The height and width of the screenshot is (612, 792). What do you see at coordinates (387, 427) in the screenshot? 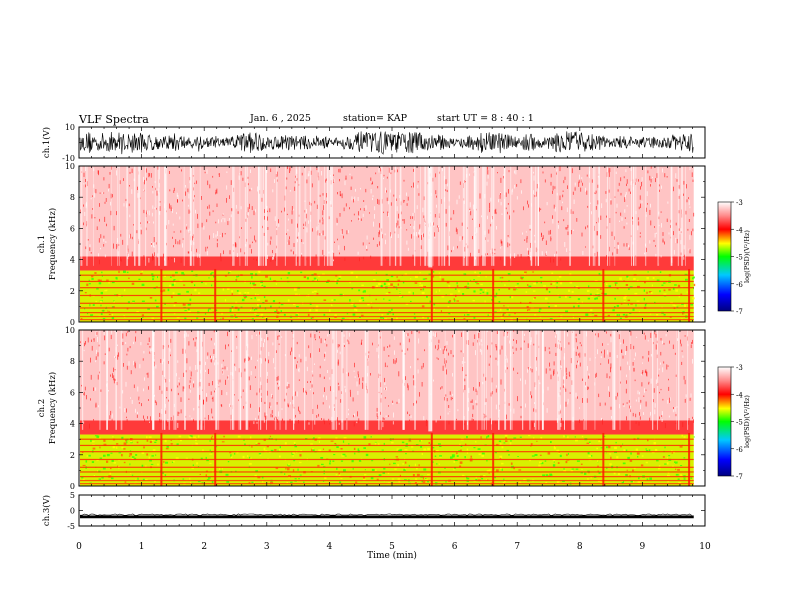
I see `band-mid` at bounding box center [387, 427].